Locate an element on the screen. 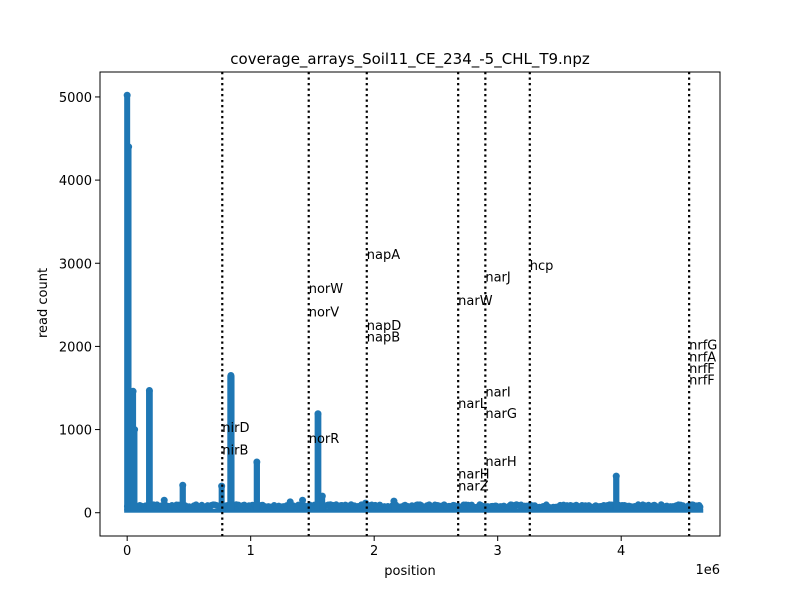 The image size is (800, 600). gene-label: nrfA is located at coordinates (702, 357).